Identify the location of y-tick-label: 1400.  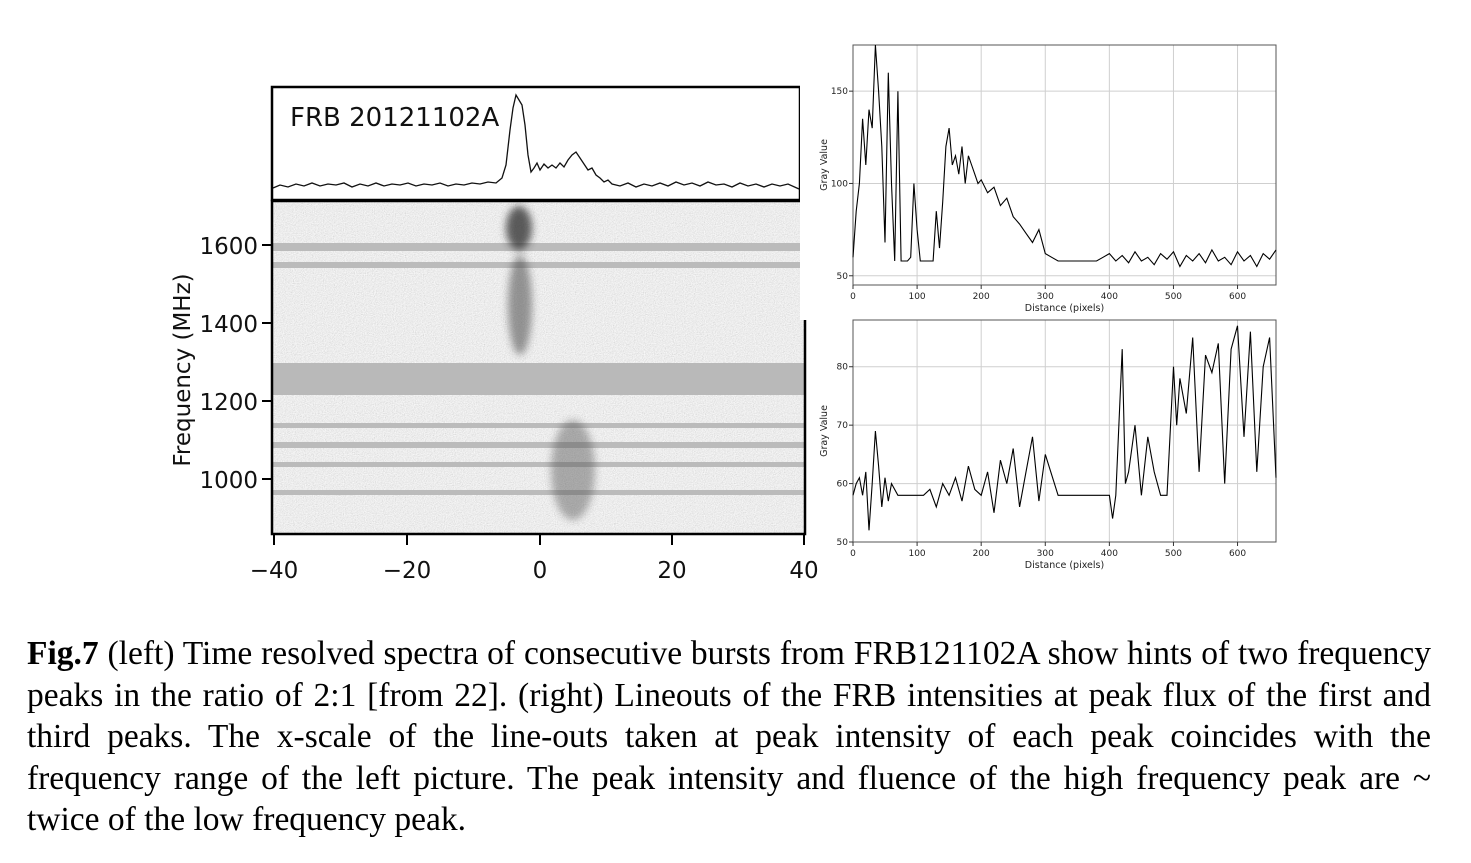
(228, 325).